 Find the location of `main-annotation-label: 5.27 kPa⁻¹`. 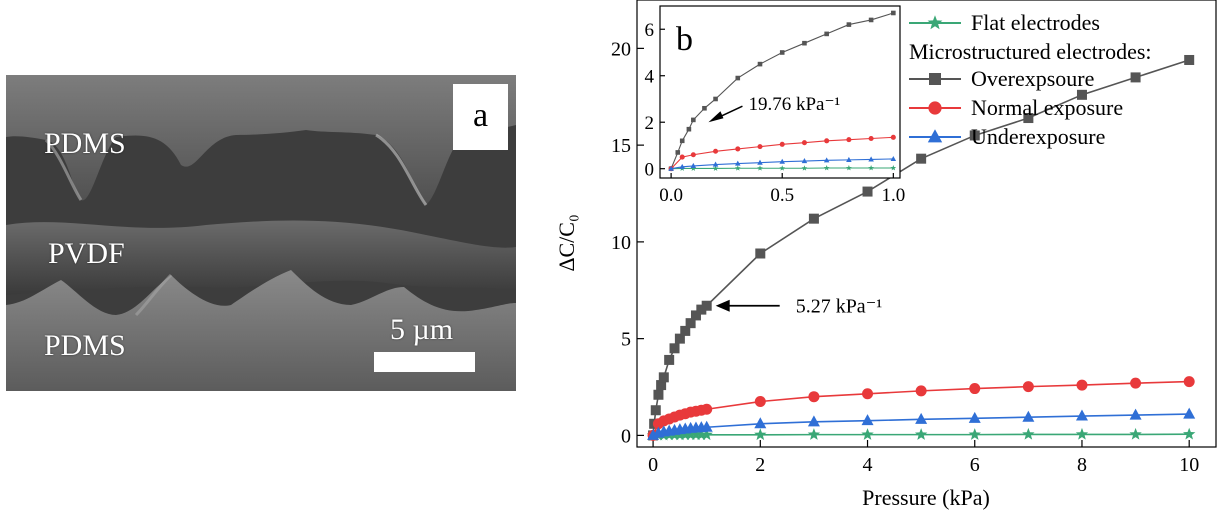

main-annotation-label: 5.27 kPa⁻¹ is located at coordinates (839, 307).